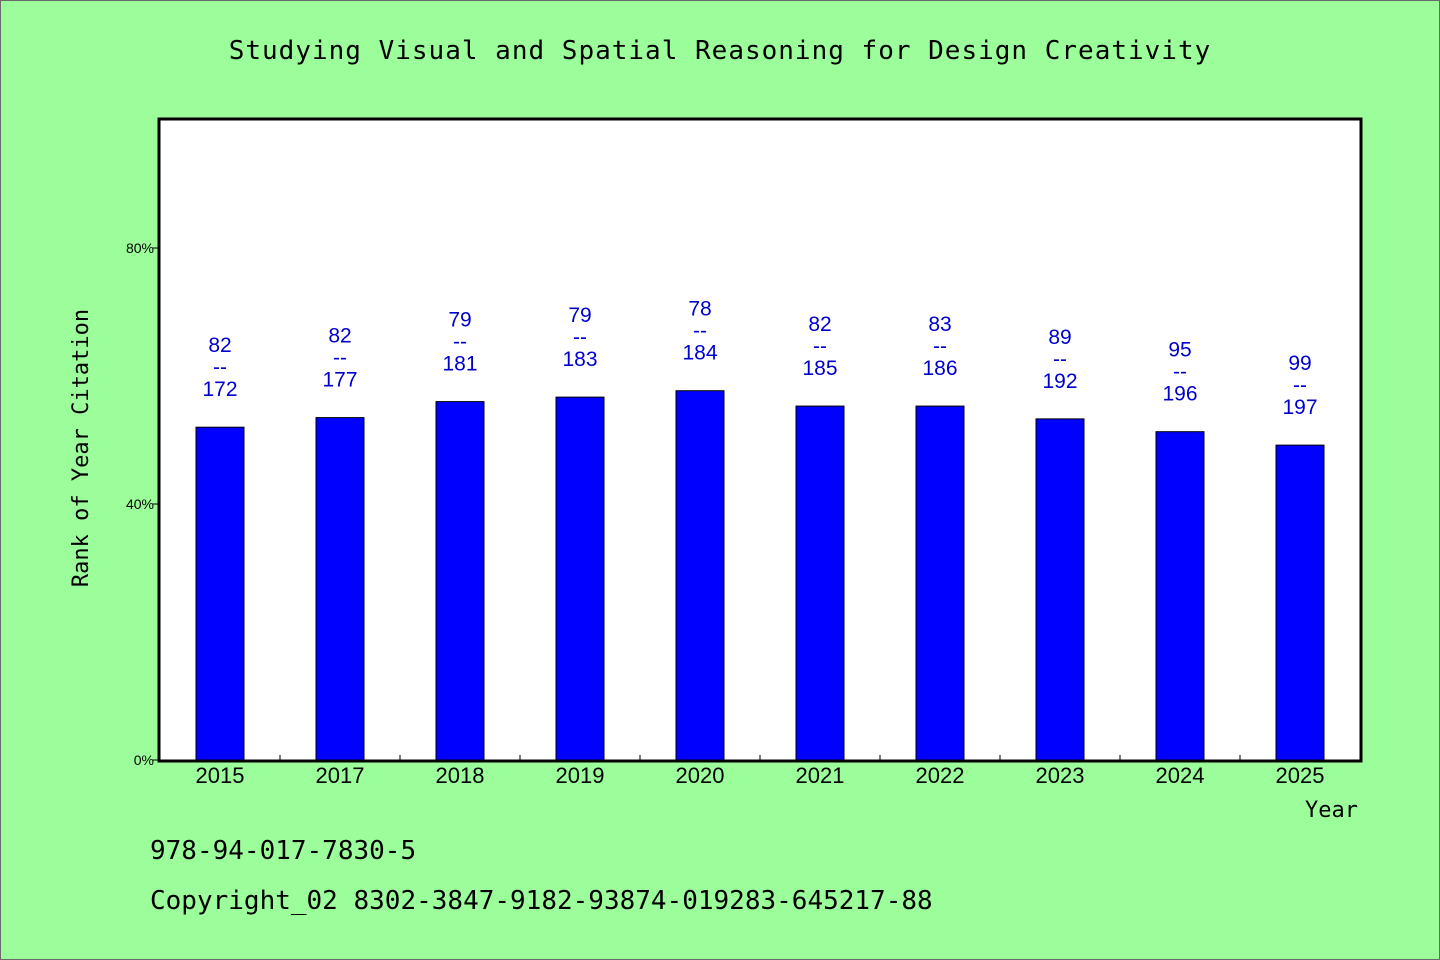 The image size is (1440, 960). What do you see at coordinates (700, 331) in the screenshot?
I see `value-label-2020-line2: --` at bounding box center [700, 331].